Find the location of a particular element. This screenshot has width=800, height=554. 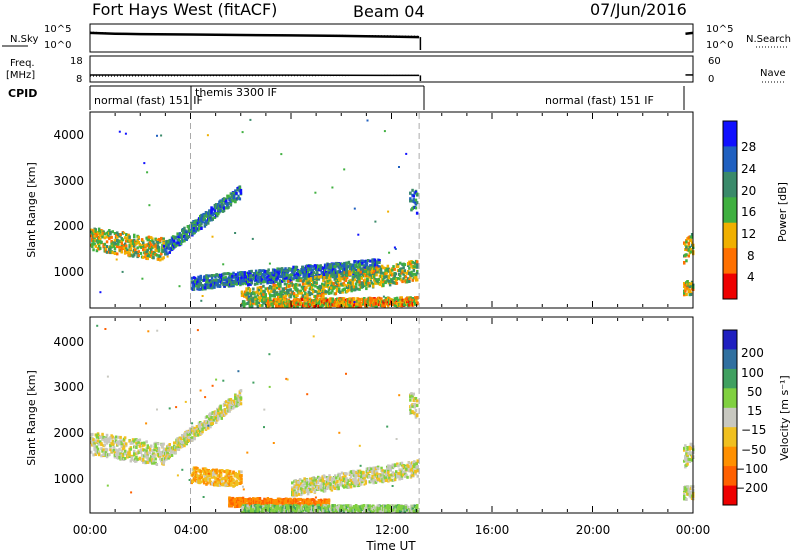

power-ylabel: Slant Range [km] is located at coordinates (31, 210).